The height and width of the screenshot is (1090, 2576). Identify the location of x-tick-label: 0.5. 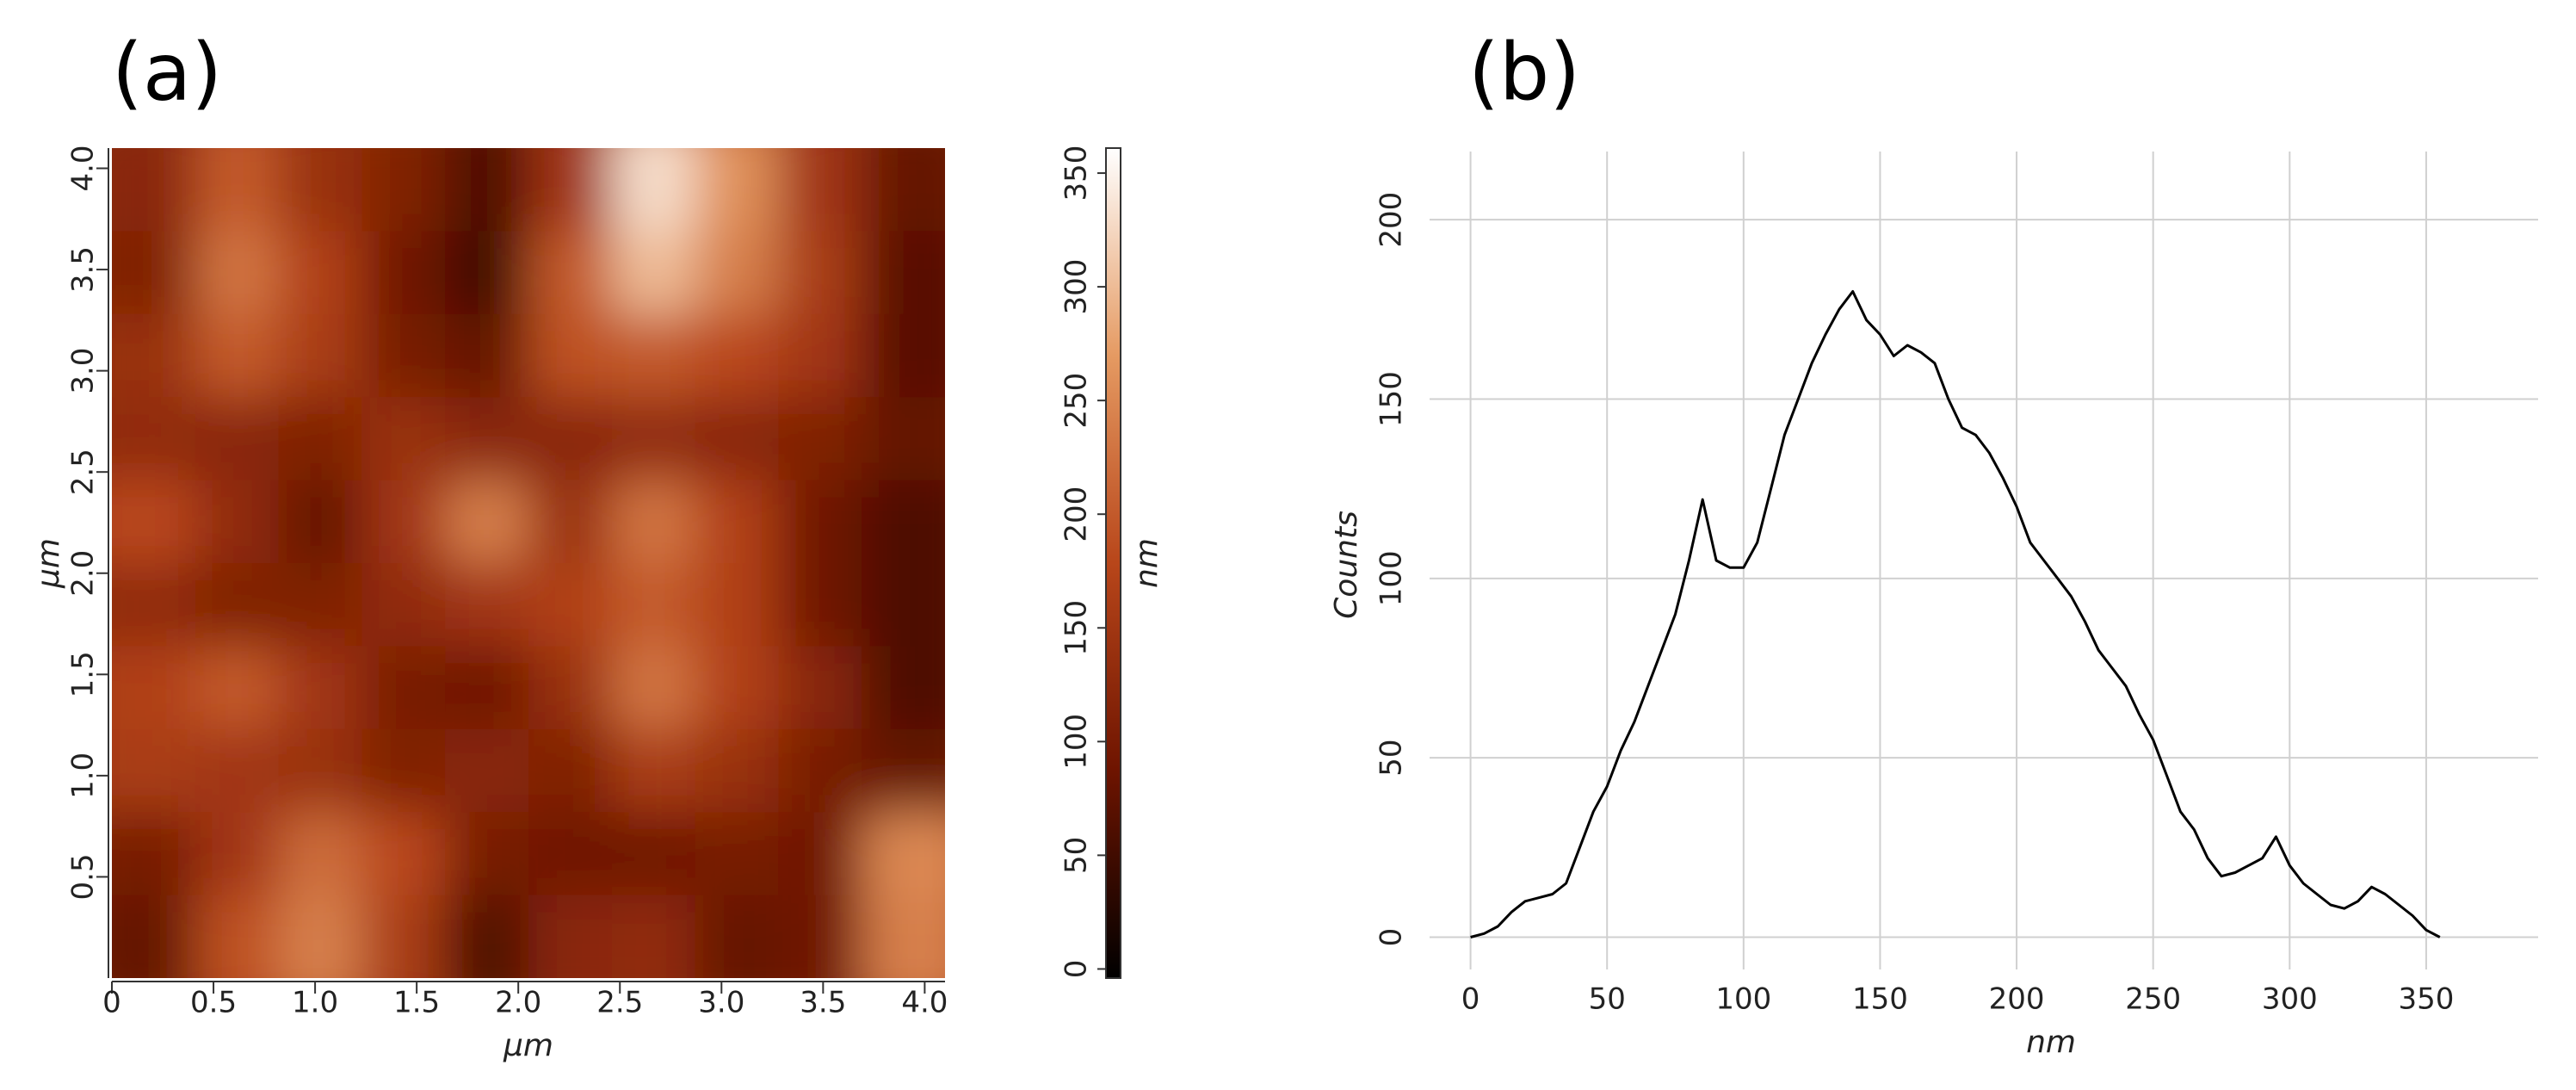
(213, 1003).